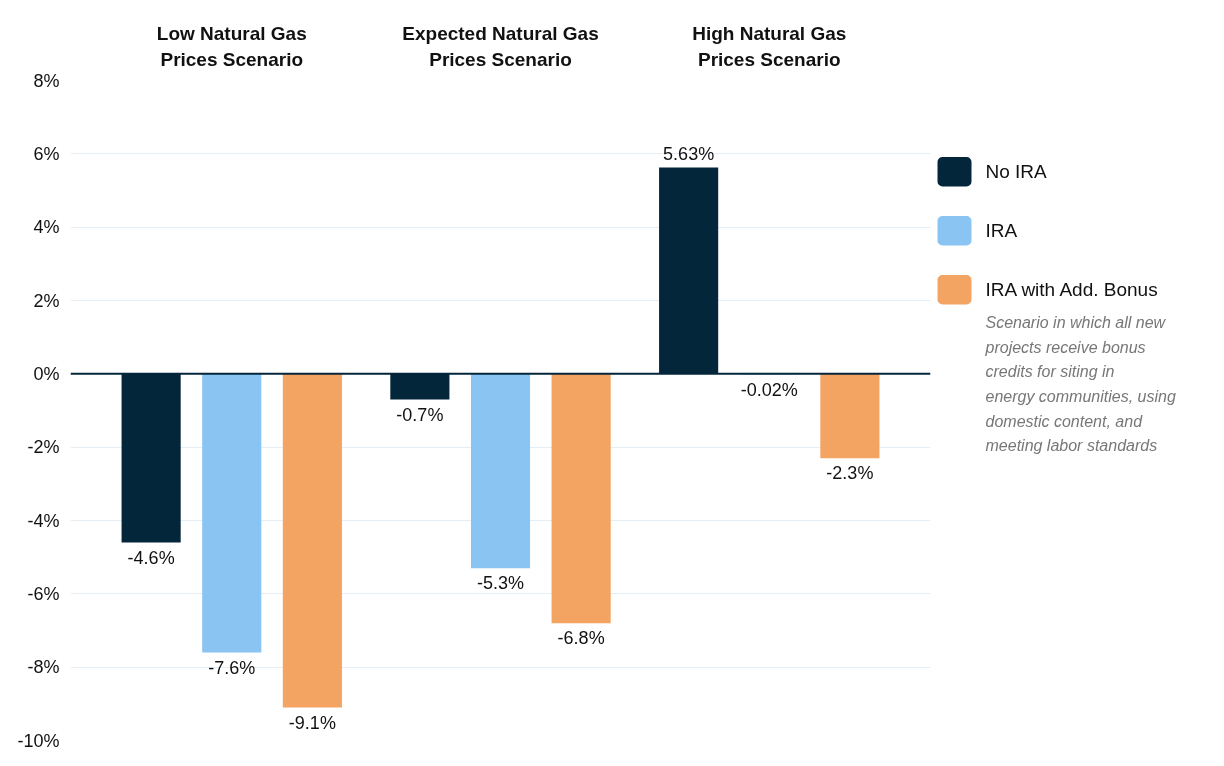  Describe the element at coordinates (689, 154) in the screenshot. I see `data-label: 5.63%` at that location.